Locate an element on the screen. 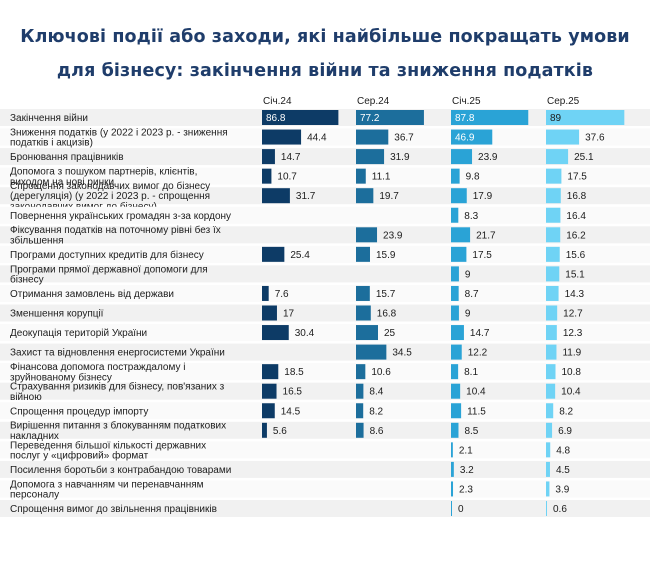 This screenshot has height=562, width=650. data-label: 77.2 is located at coordinates (370, 118).